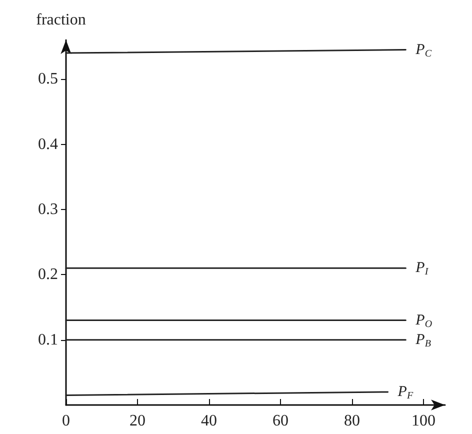  I want to click on y-tick-label: 0.5, so click(48, 79).